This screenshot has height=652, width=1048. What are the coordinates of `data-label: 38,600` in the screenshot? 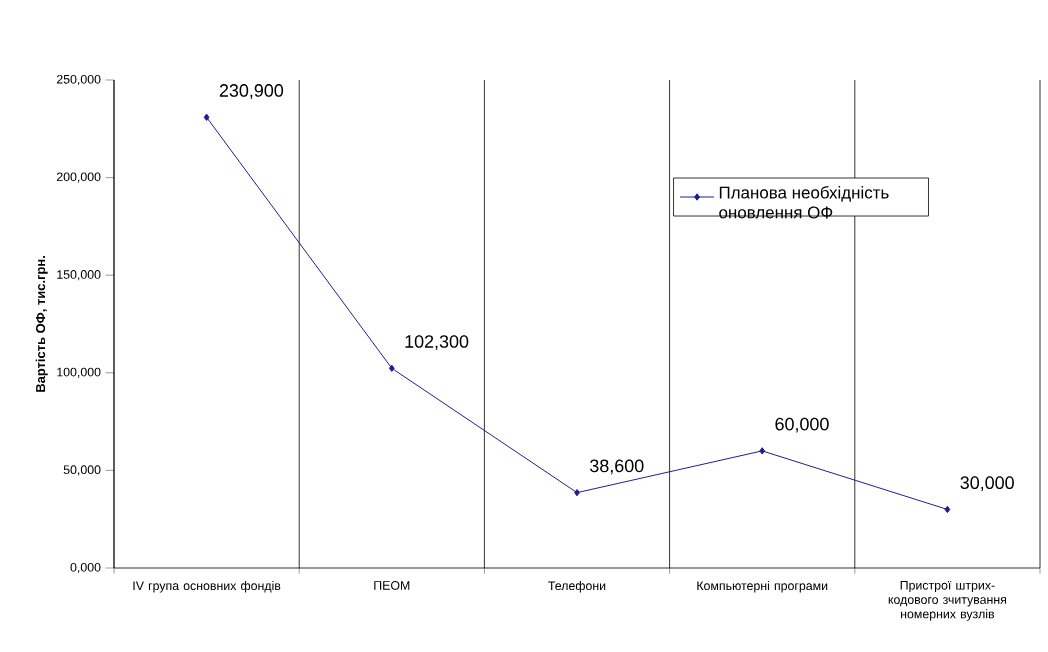 It's located at (617, 467).